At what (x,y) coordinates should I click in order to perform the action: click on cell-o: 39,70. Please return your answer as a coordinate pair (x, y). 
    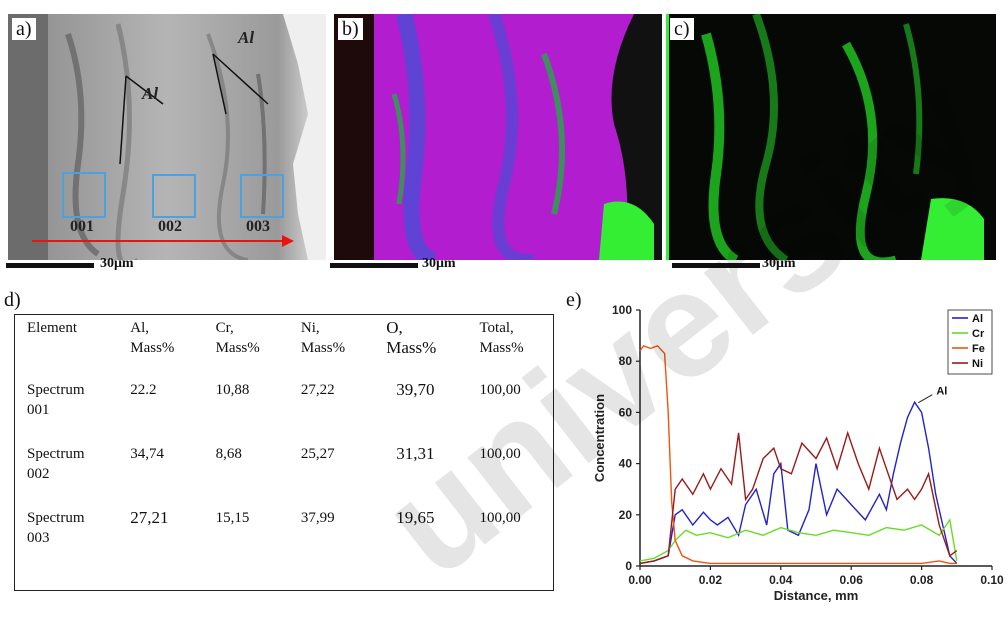
    Looking at the image, I should click on (415, 389).